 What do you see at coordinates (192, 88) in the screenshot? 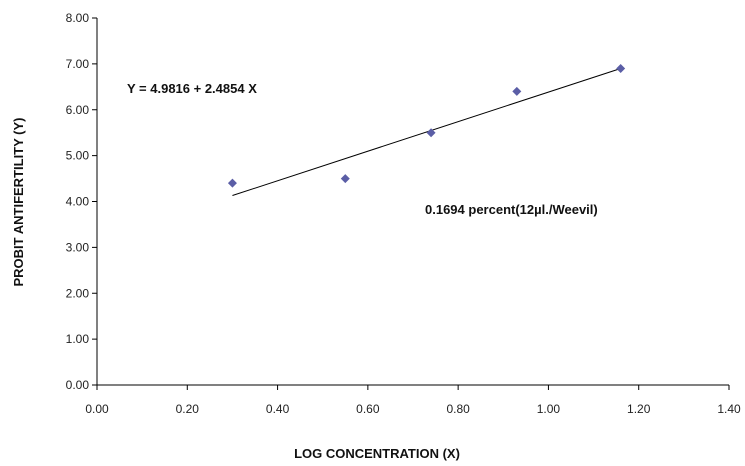
I see `equation-annotation: Y = 4.9816 + 2.4854 X` at bounding box center [192, 88].